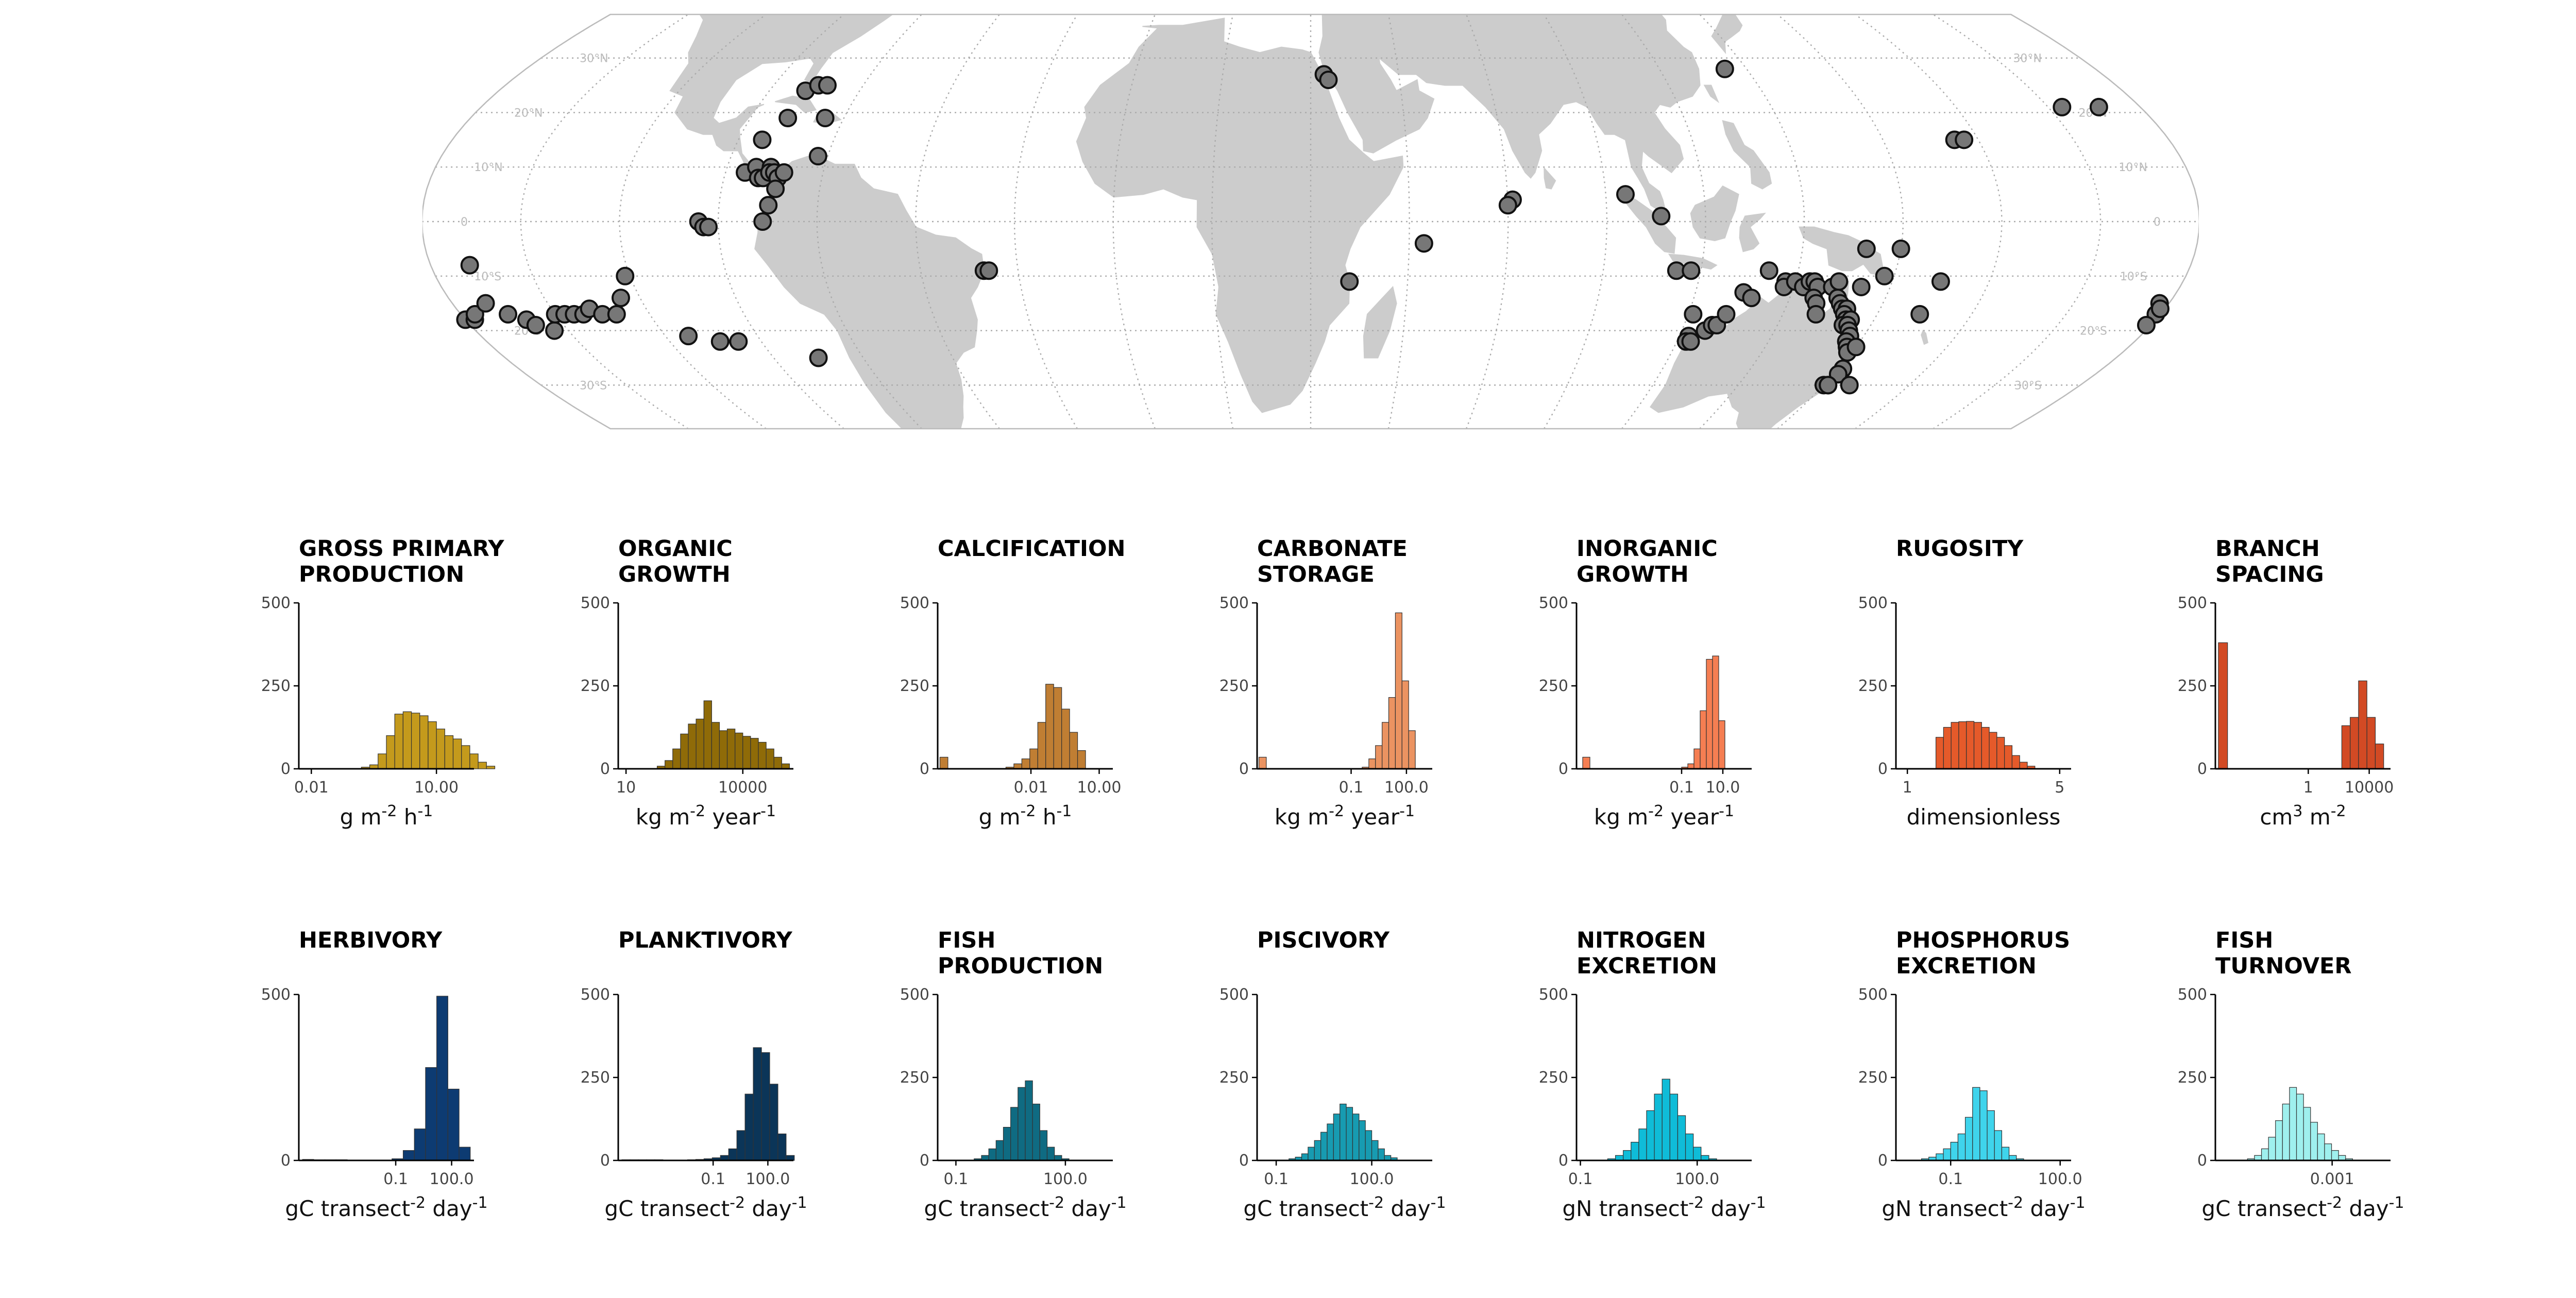 The height and width of the screenshot is (1298, 2576). I want to click on lat-label-right: 20°S, so click(2093, 331).